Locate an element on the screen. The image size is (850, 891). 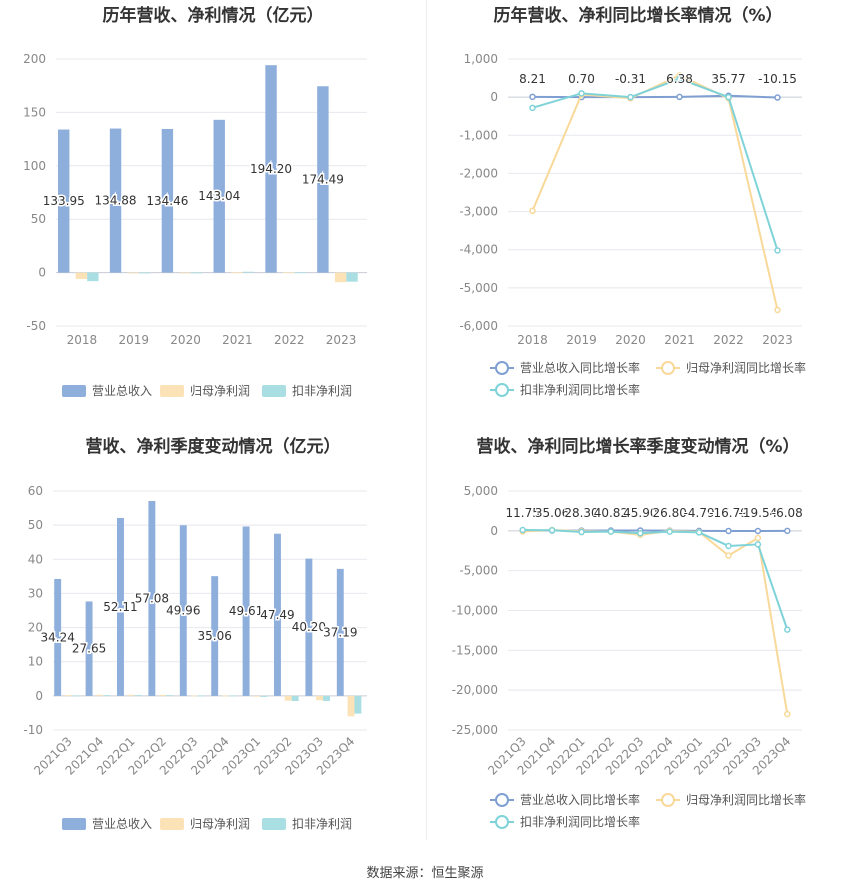
x-tick-label: 2018 is located at coordinates (82, 340).